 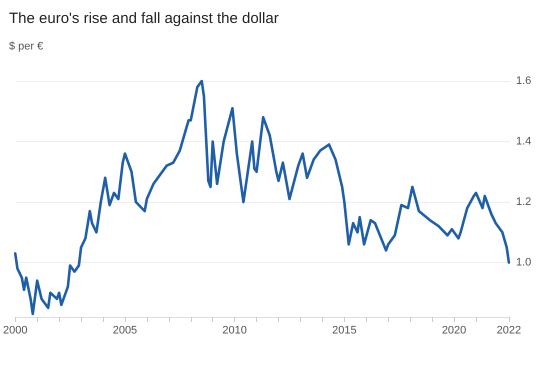 What do you see at coordinates (344, 330) in the screenshot?
I see `x-tick-label: 2015` at bounding box center [344, 330].